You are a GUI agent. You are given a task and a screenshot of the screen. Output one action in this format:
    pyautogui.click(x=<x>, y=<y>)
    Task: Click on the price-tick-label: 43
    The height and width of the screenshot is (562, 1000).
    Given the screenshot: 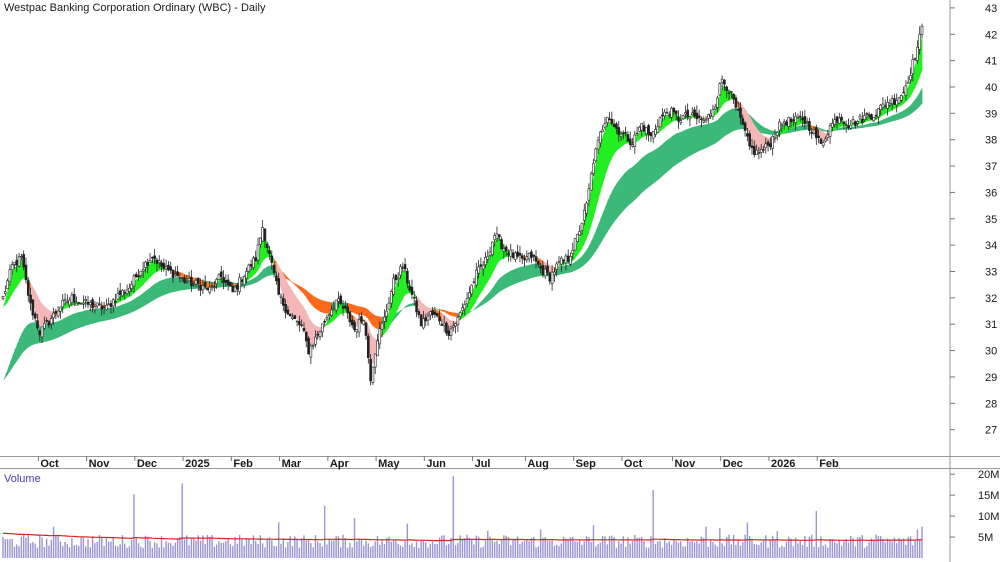 What is the action you would take?
    pyautogui.click(x=991, y=9)
    